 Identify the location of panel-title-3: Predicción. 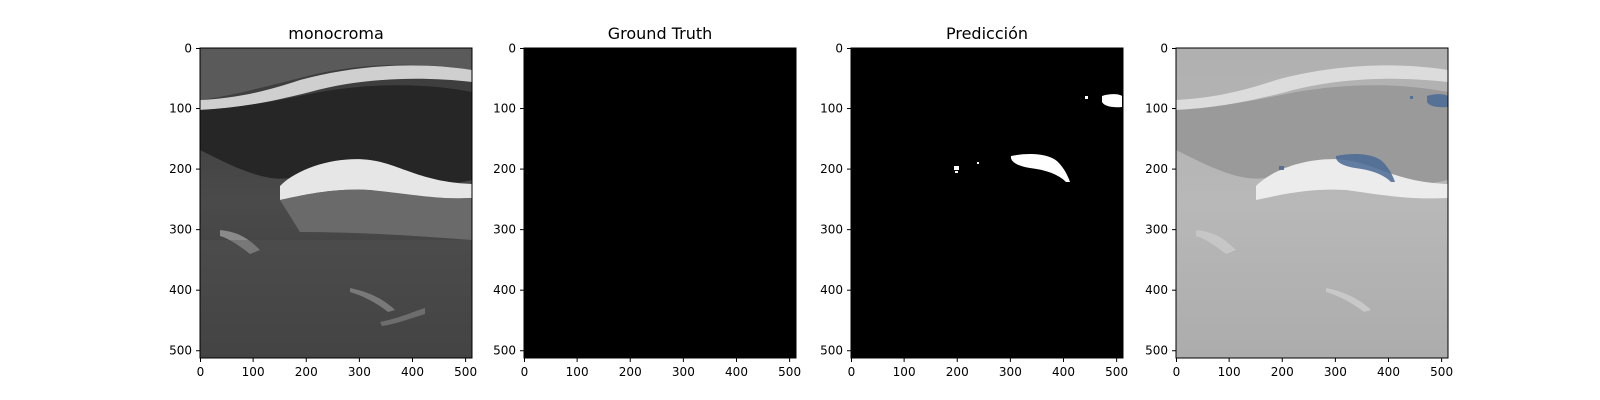
(987, 33).